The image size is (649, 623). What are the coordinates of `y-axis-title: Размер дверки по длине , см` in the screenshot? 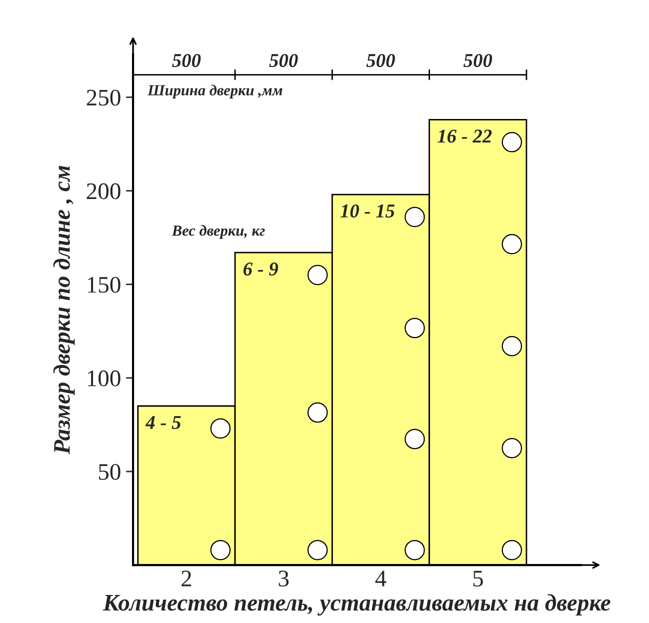 It's located at (64, 310).